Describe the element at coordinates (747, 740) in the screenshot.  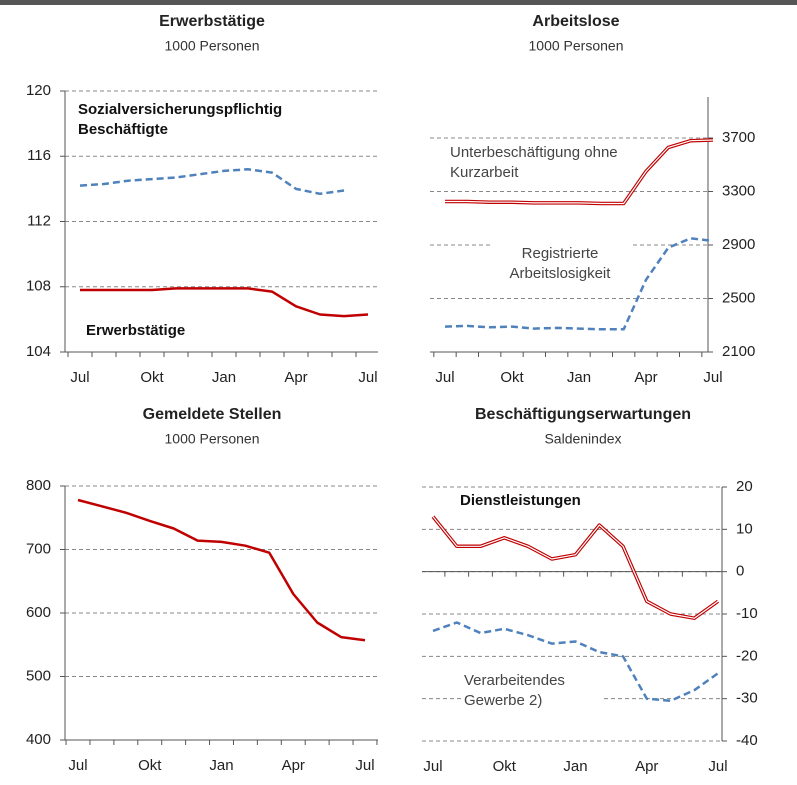
I see `y-tick-label: -40` at that location.